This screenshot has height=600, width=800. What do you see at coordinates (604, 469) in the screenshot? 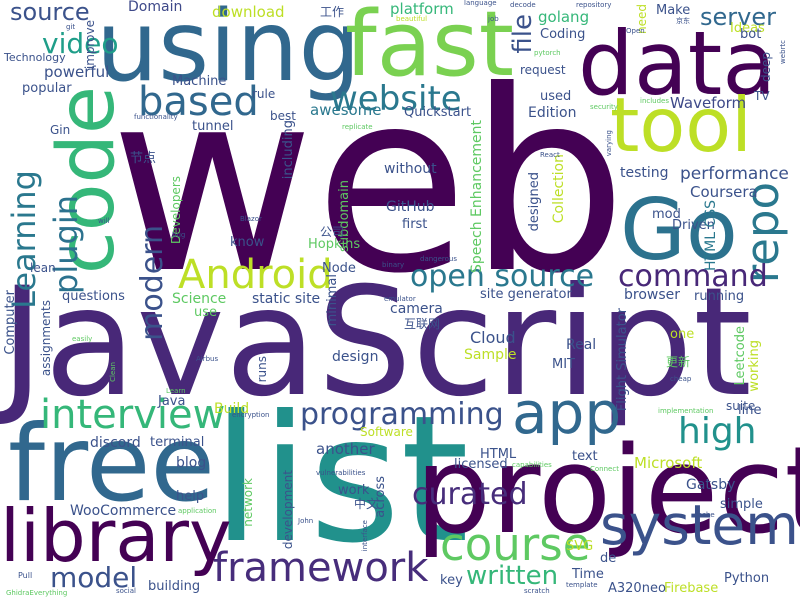
I see `word-connect: Connect` at bounding box center [604, 469].